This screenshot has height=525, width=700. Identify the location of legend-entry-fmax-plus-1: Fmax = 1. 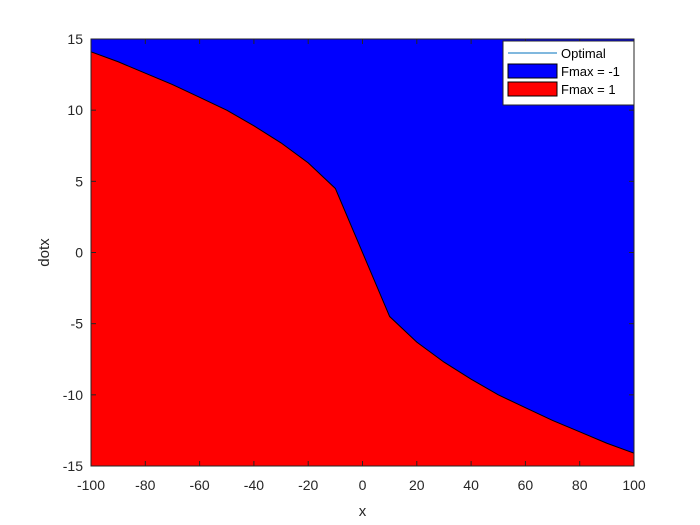
(561, 89).